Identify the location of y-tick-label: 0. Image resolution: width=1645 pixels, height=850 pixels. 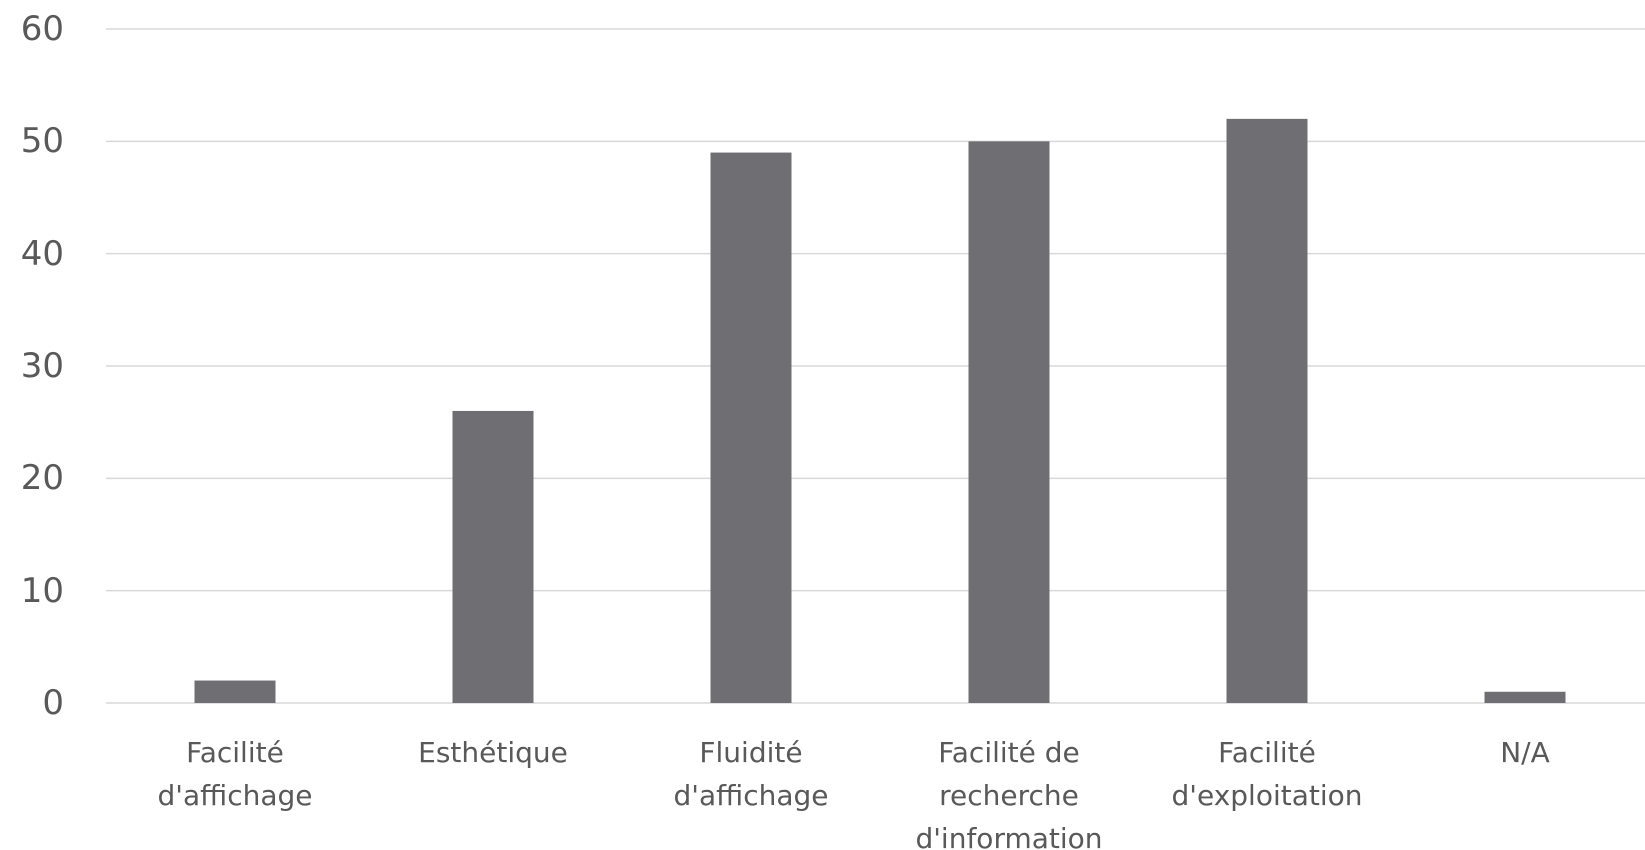
(53, 703).